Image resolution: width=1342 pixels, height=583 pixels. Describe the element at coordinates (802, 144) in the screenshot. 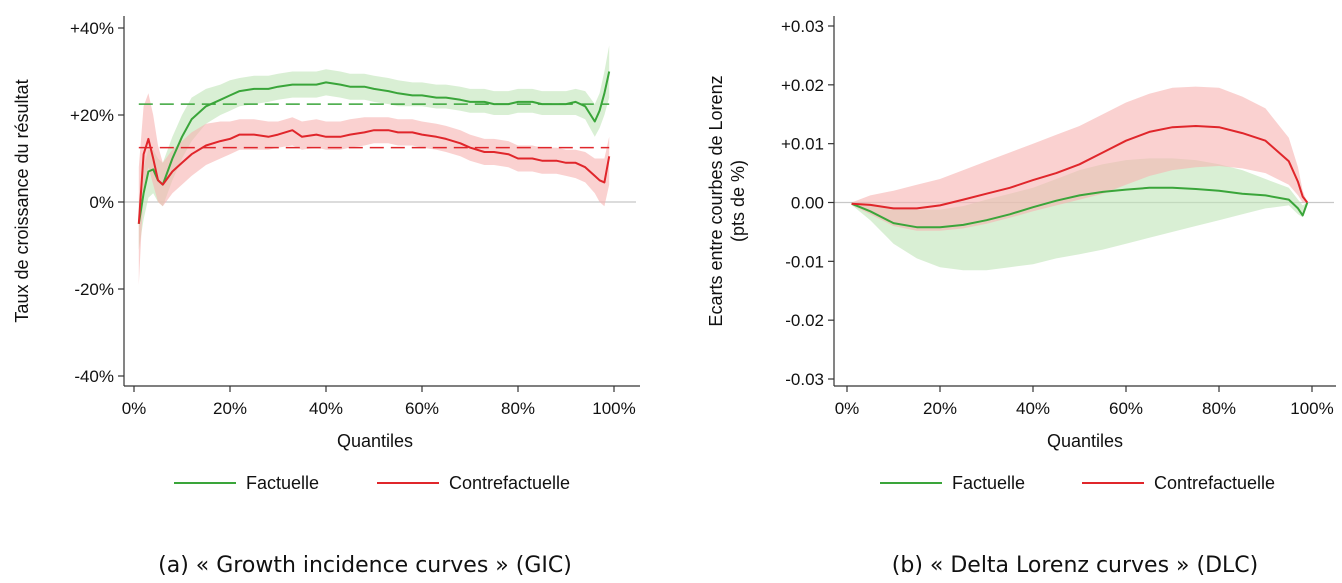

I see `dlc-ytick-label: +0.01` at that location.